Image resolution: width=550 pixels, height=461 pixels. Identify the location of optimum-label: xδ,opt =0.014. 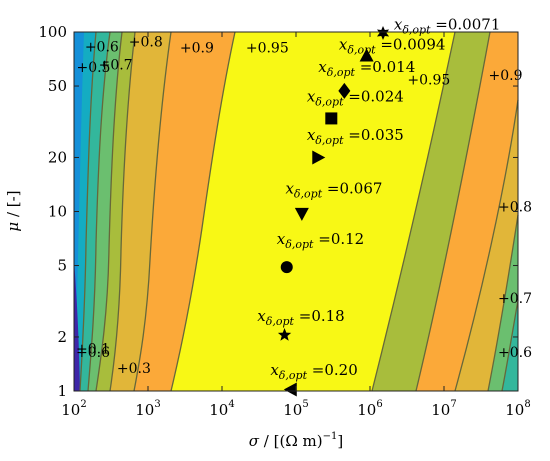
(366, 68).